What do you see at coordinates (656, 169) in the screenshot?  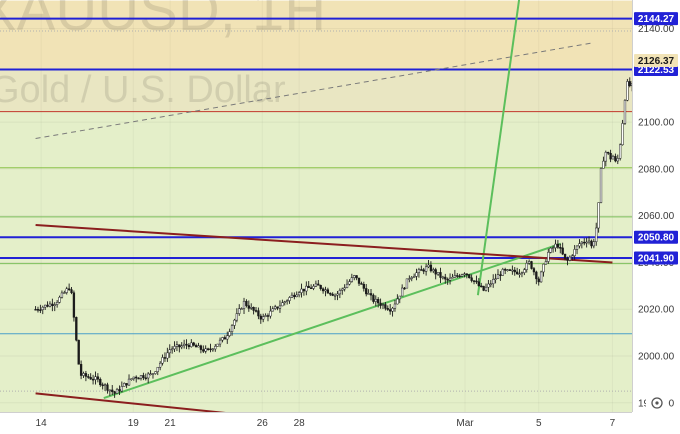 I see `y-tick-label-5: 2080.00` at bounding box center [656, 169].